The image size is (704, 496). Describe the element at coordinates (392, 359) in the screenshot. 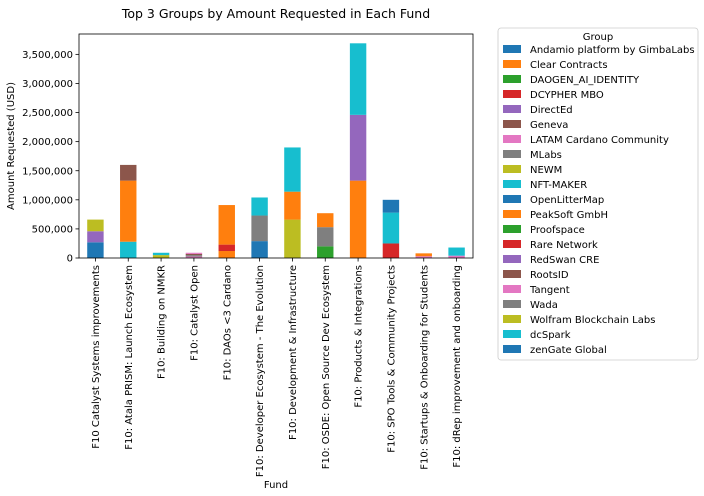

I see `x-tick-label-9: F10: SPO Tools & Community Projects` at that location.